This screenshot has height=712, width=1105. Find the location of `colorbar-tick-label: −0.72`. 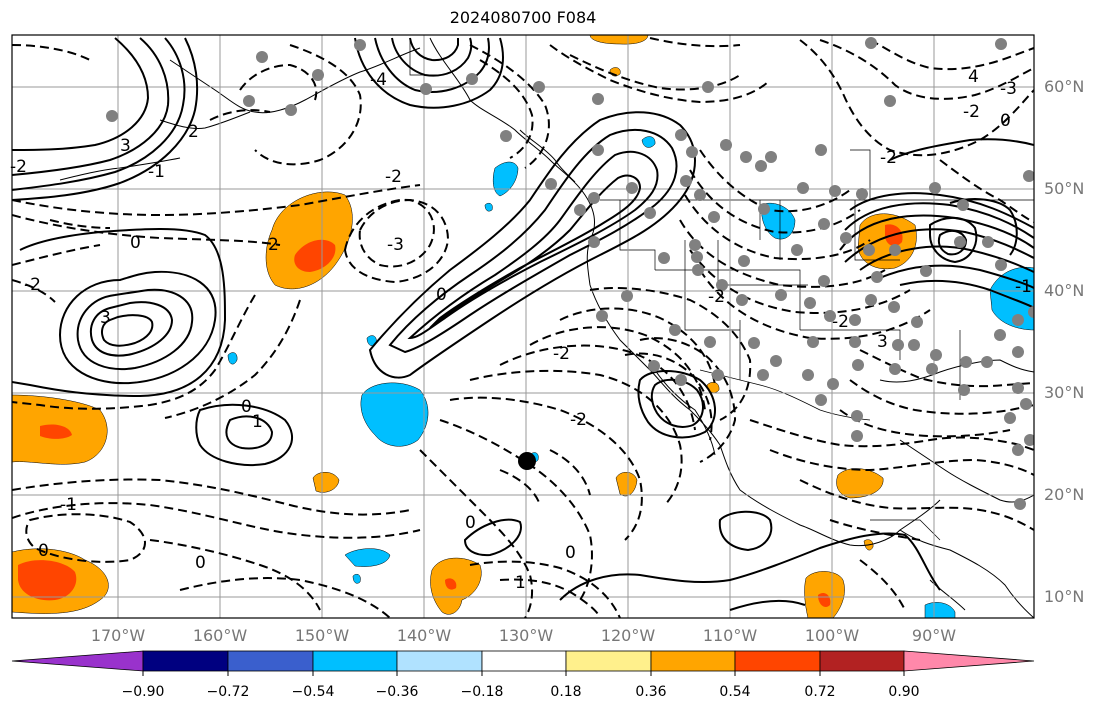

colorbar-tick-label: −0.72 is located at coordinates (228, 692).